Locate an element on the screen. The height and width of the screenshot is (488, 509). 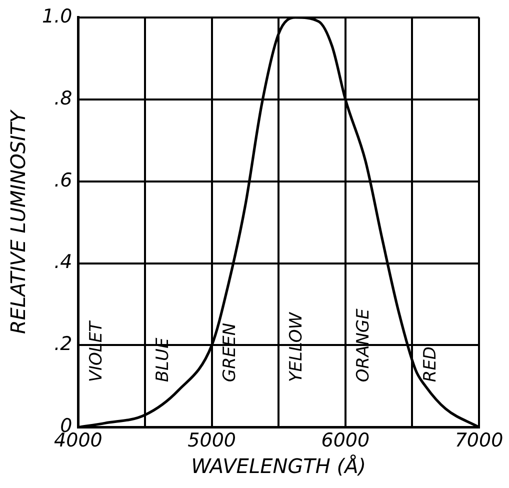
annotation: VIOLET is located at coordinates (96, 351).